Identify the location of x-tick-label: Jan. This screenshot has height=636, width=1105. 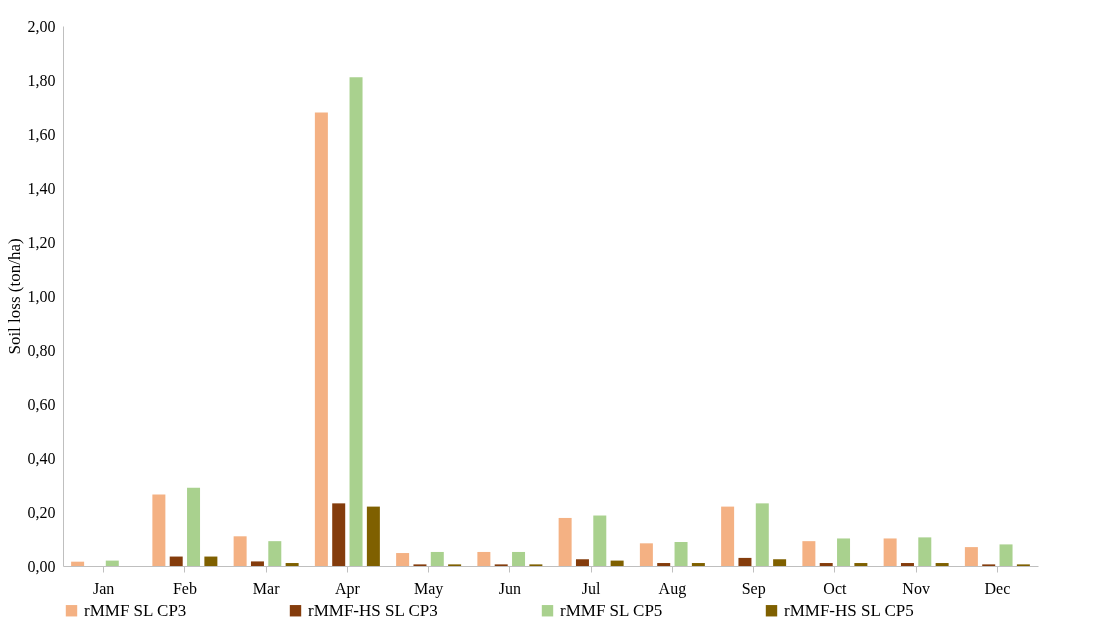
(103, 588).